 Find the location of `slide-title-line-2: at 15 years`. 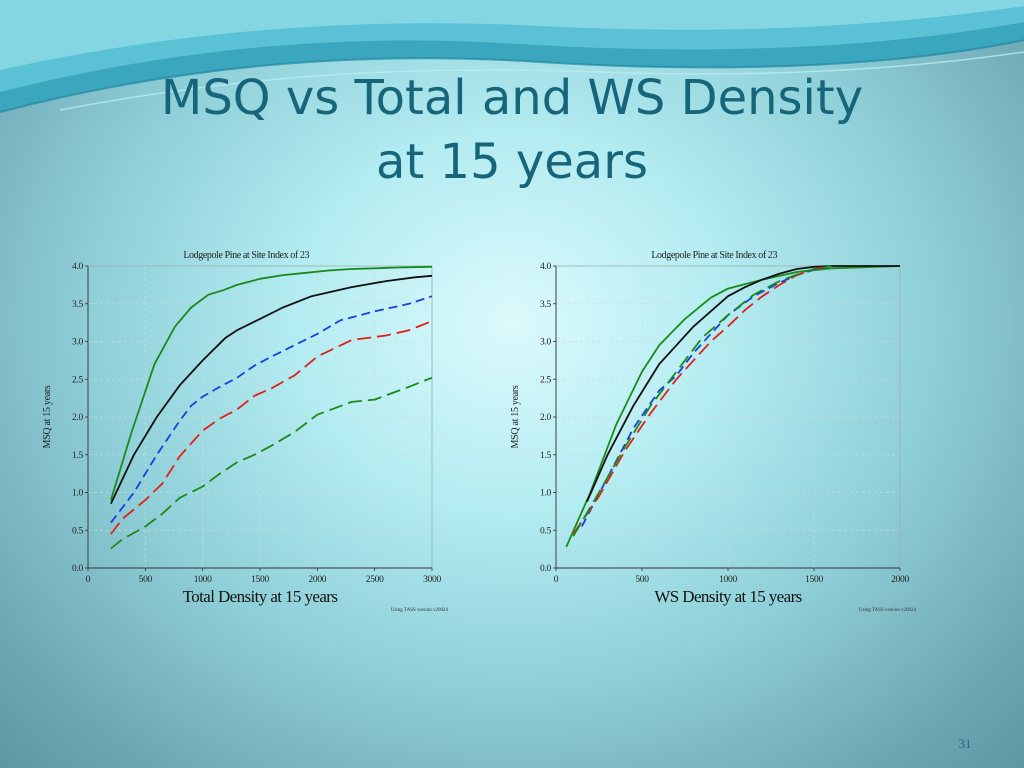

slide-title-line-2: at 15 years is located at coordinates (512, 162).